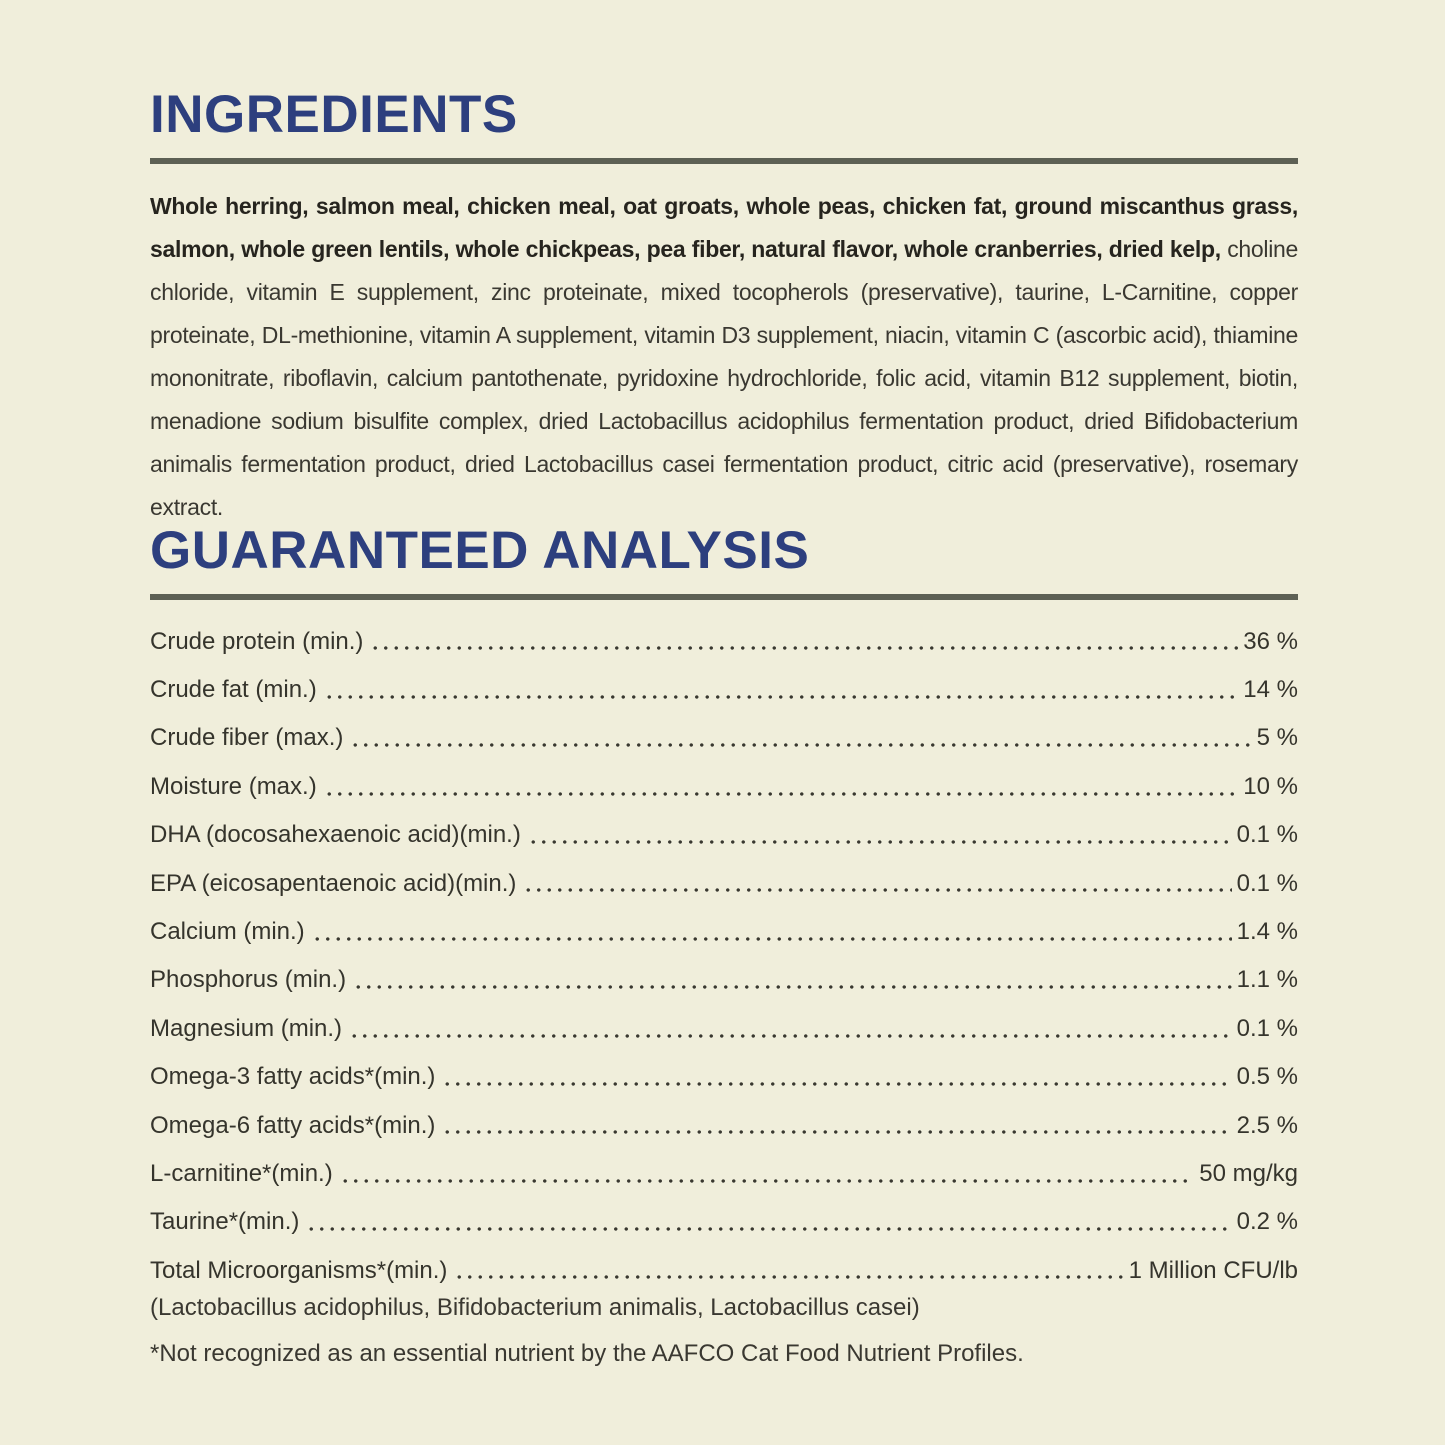 The width and height of the screenshot is (1445, 1445). What do you see at coordinates (1270, 641) in the screenshot?
I see `nutrient-value: 36 %` at bounding box center [1270, 641].